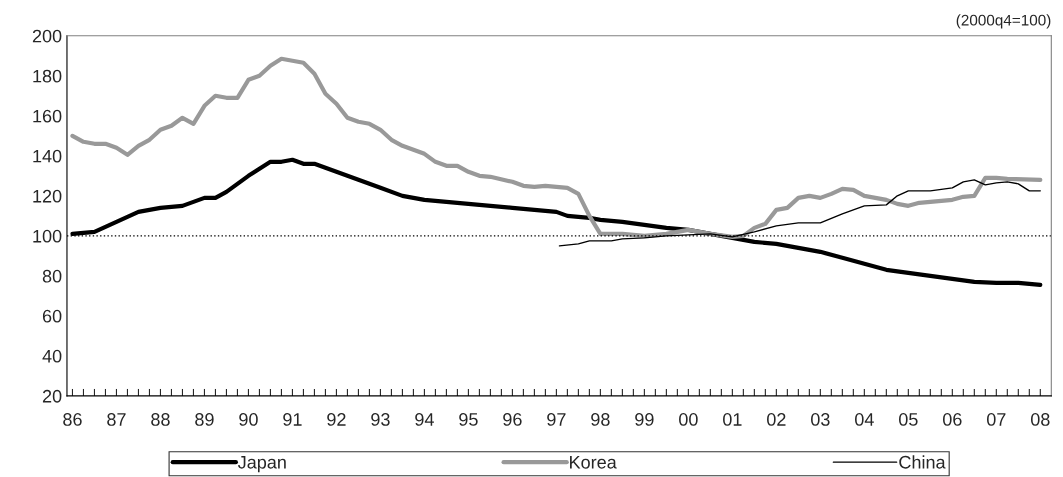  Describe the element at coordinates (292, 419) in the screenshot. I see `x-tick-label: 91` at that location.